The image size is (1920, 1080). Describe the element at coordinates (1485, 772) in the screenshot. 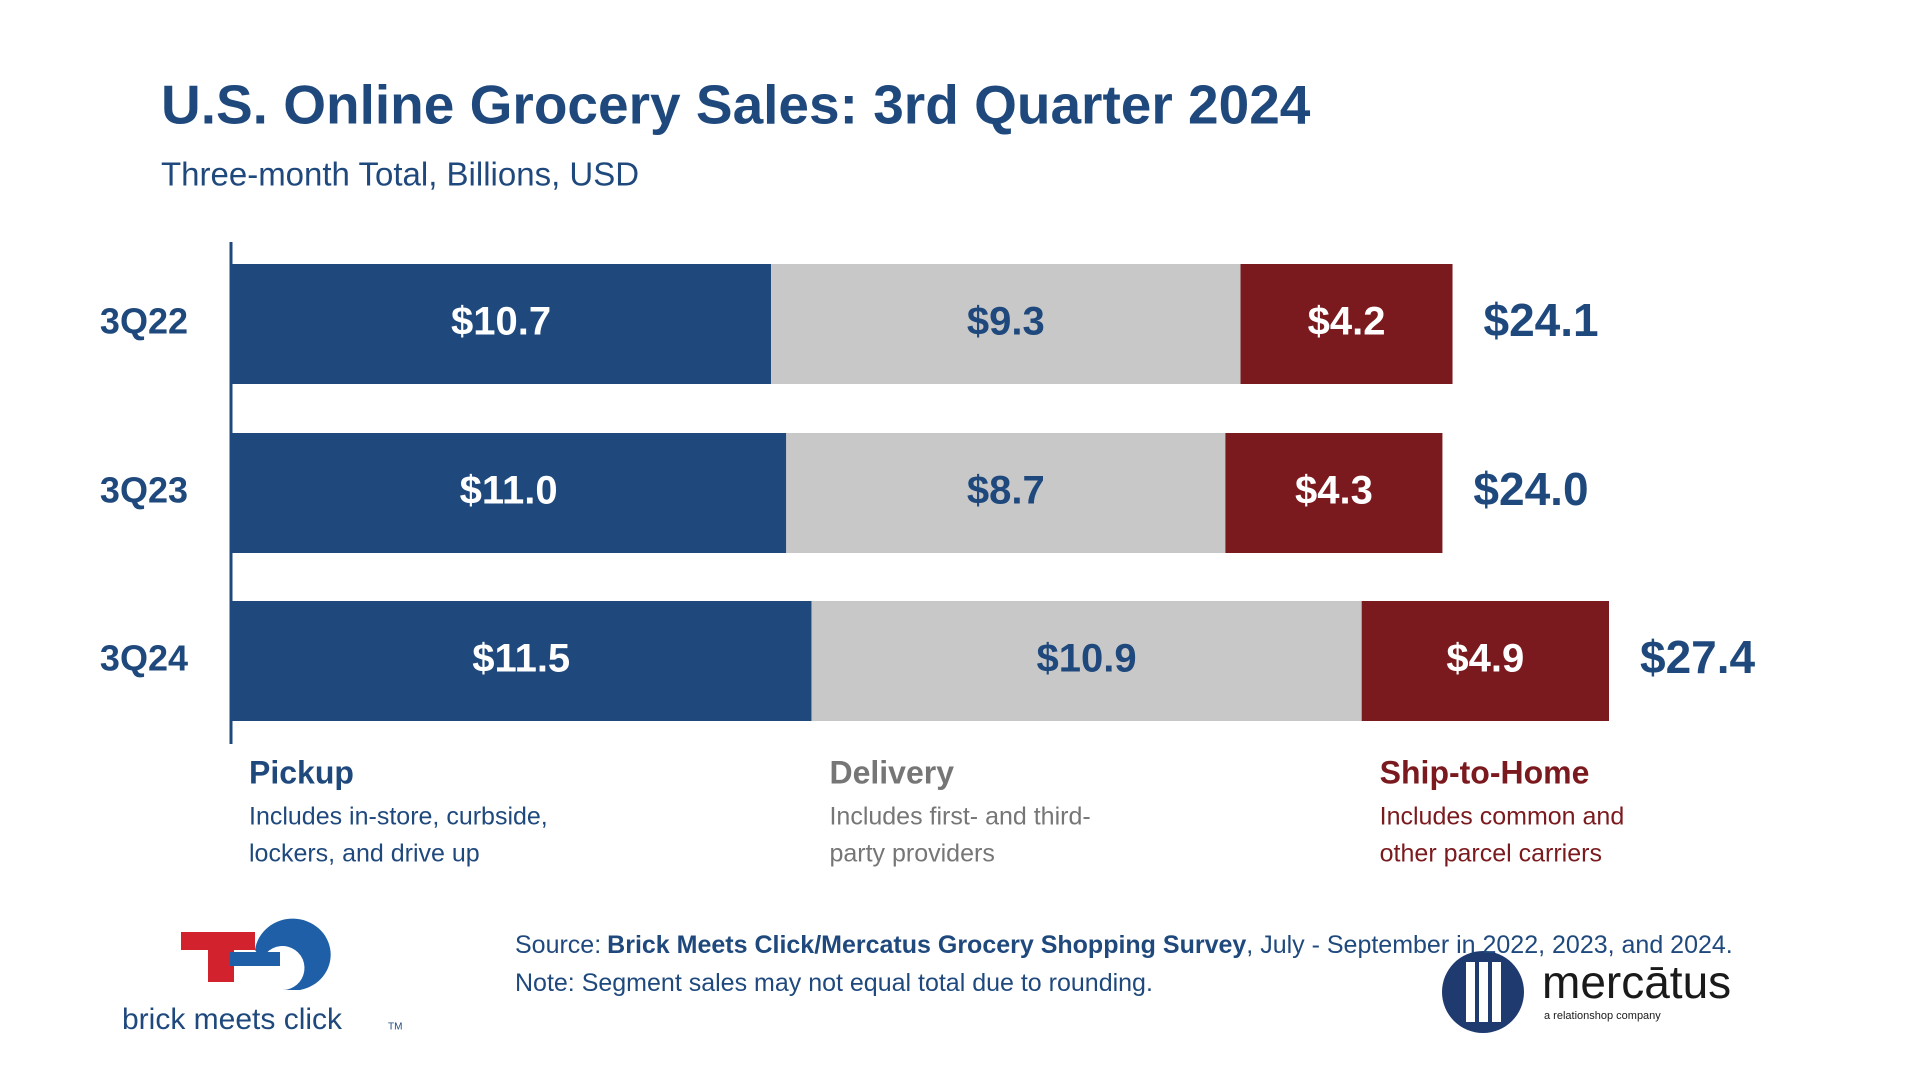

I see `legend-name: Ship-to-Home` at that location.